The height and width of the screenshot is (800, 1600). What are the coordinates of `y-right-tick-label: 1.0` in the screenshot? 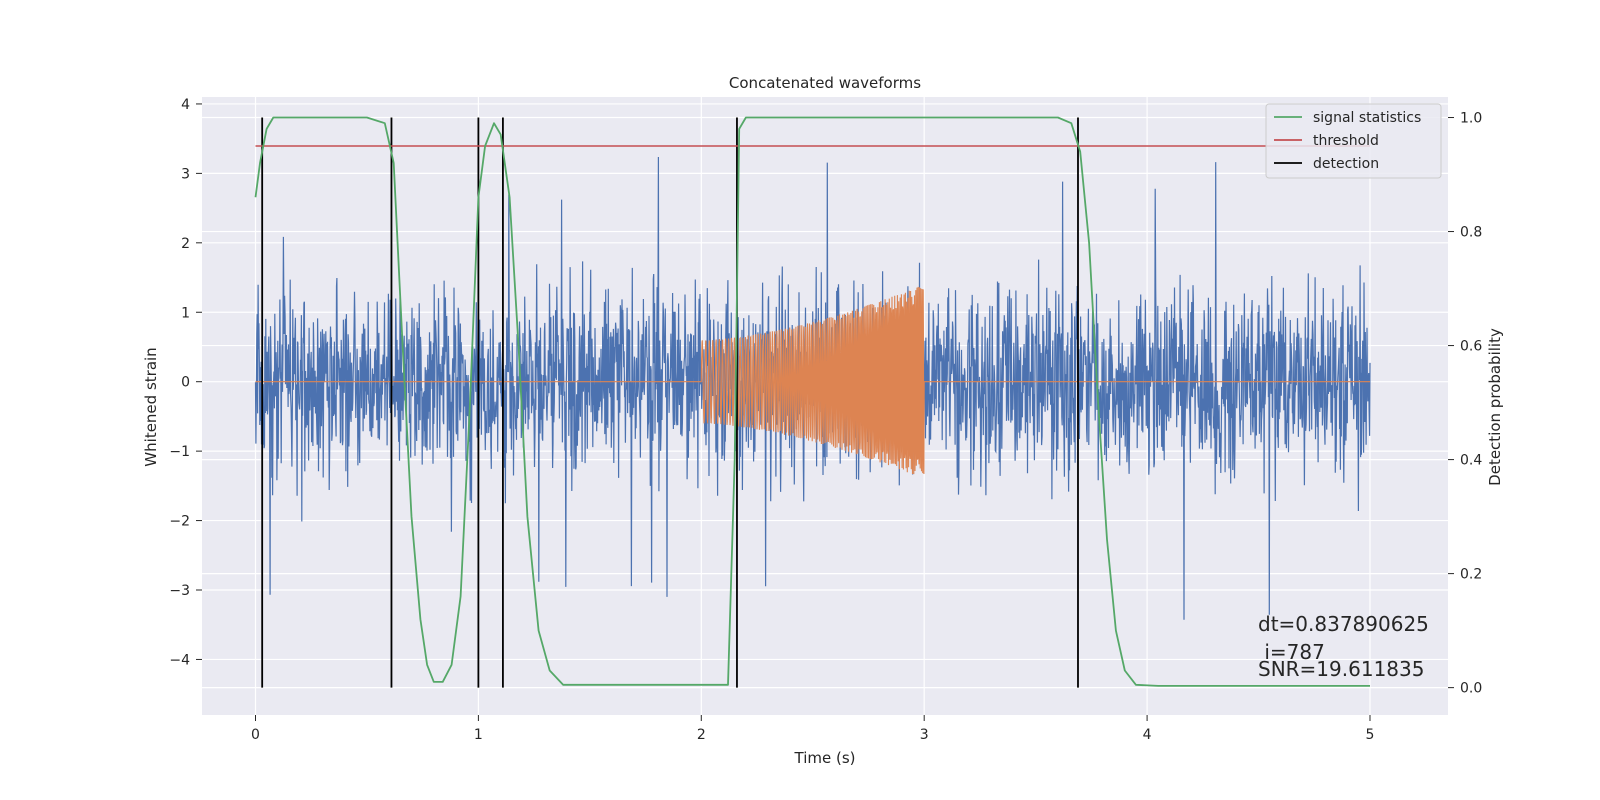 It's located at (1471, 119).